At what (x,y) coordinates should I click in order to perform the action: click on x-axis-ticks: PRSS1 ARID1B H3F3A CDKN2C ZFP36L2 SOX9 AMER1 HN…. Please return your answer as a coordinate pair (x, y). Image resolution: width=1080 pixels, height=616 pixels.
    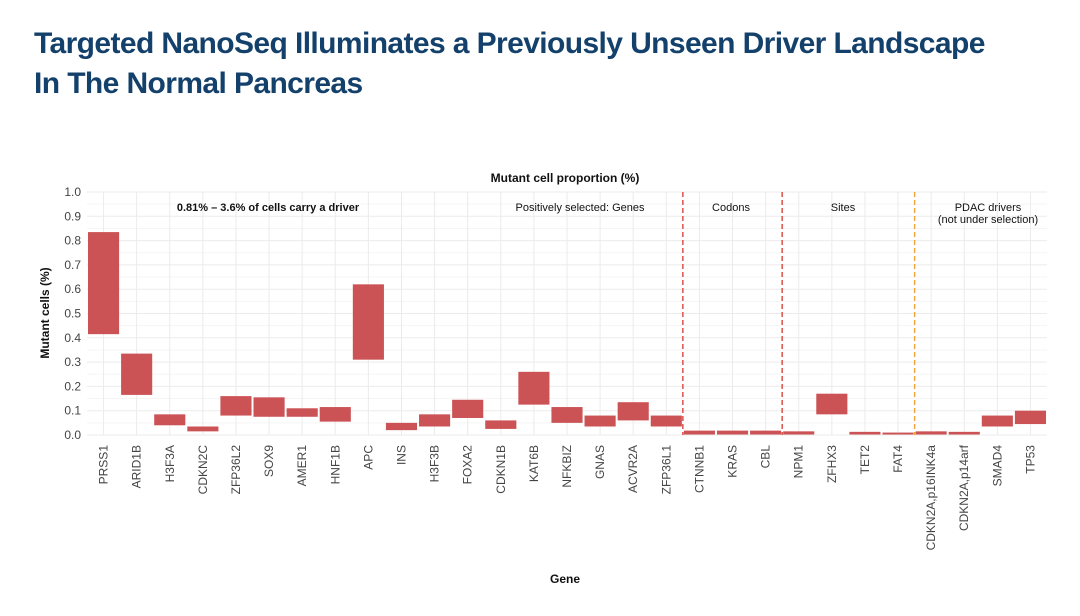
    Looking at the image, I should click on (567, 497).